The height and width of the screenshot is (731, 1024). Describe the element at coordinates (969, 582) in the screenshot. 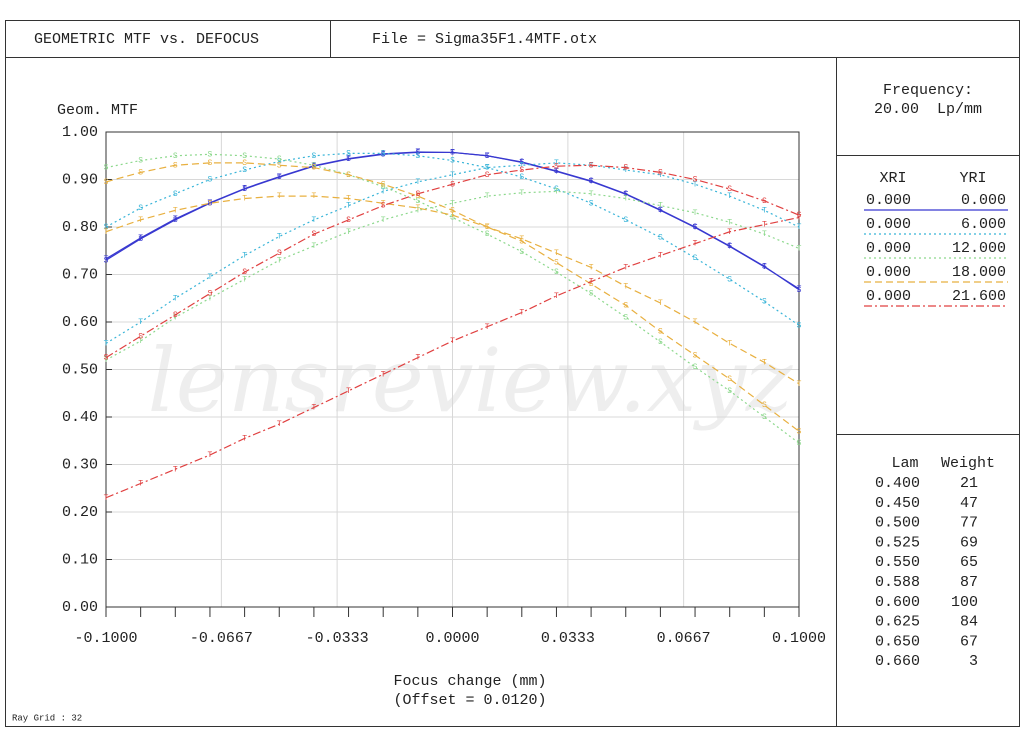

I see `weight: 87` at that location.